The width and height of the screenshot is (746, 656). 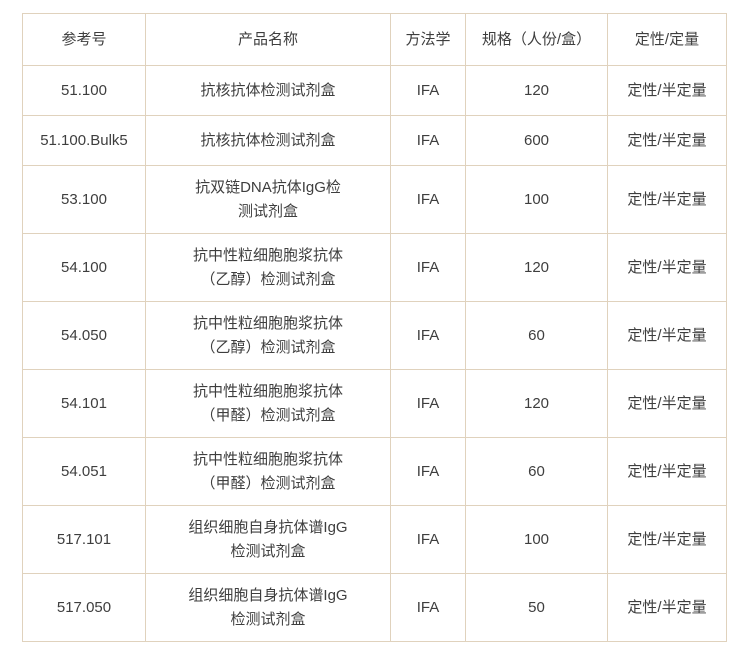 I want to click on table-row: 51.100.Bulk5 抗核抗体检测试剂盒 IFA 600 定性/半定量, so click(x=374, y=140).